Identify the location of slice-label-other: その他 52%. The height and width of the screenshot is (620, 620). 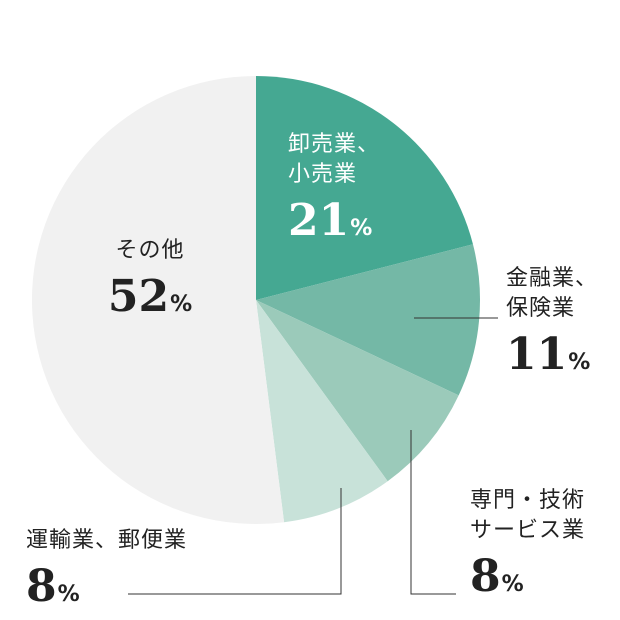
(150, 283).